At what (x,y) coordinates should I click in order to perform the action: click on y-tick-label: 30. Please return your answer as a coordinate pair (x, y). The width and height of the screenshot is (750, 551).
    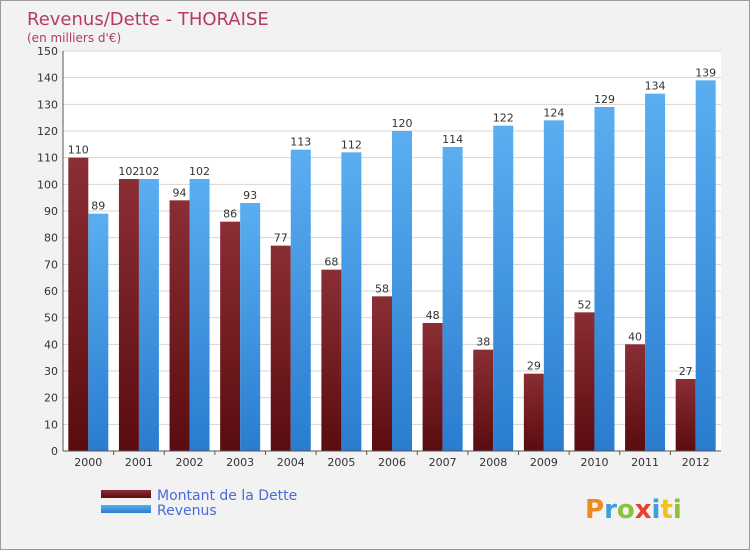
    Looking at the image, I should click on (51, 371).